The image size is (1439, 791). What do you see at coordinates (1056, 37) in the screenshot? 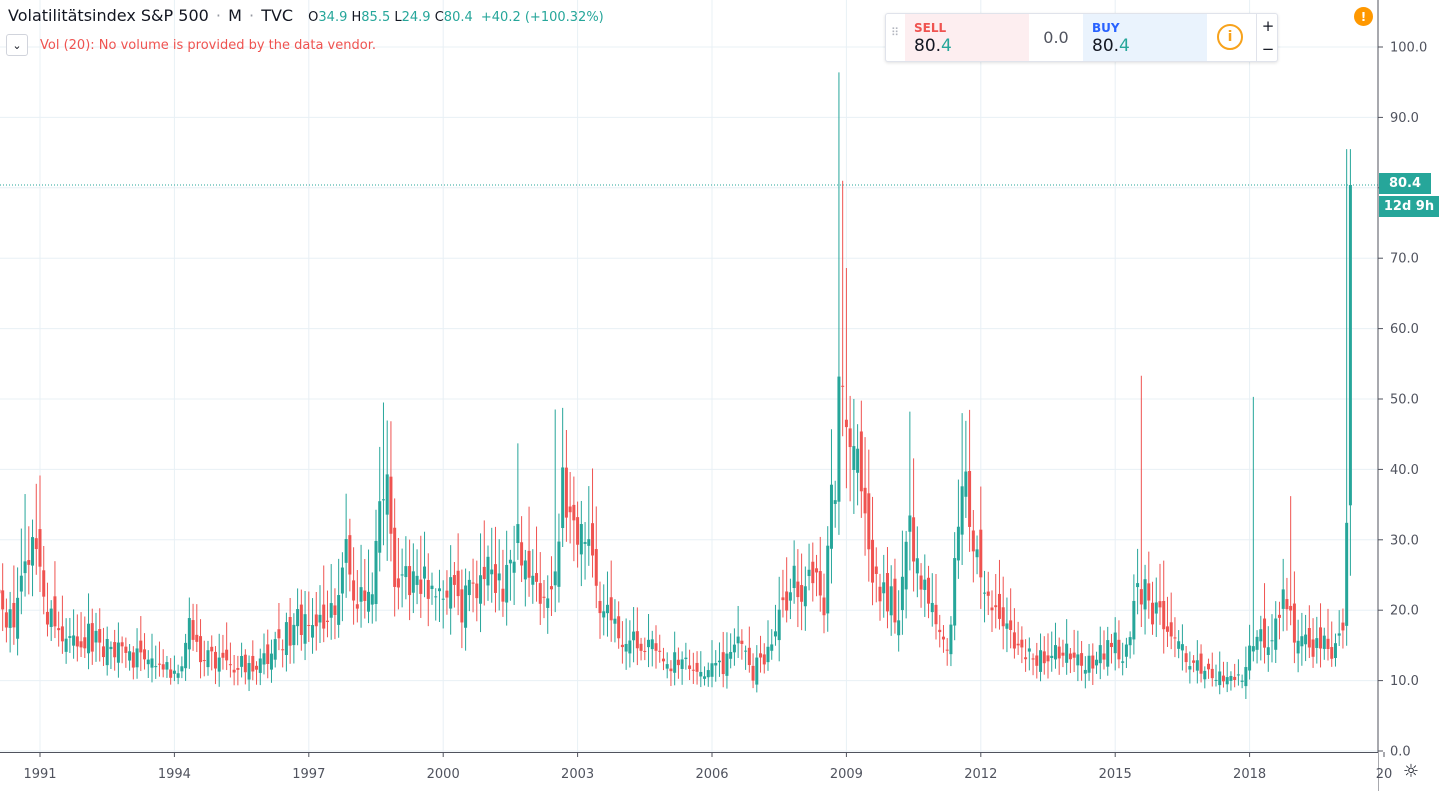
I see `spread-value: 0.0` at bounding box center [1056, 37].